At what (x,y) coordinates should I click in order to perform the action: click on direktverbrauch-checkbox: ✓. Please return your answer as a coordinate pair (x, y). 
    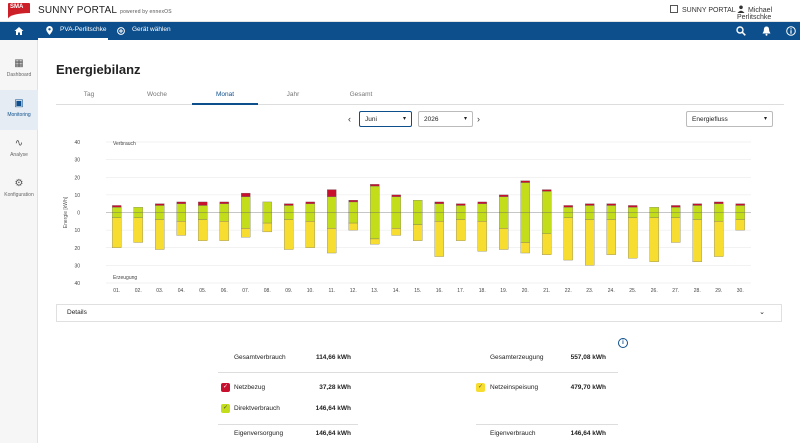
    Looking at the image, I should click on (225, 408).